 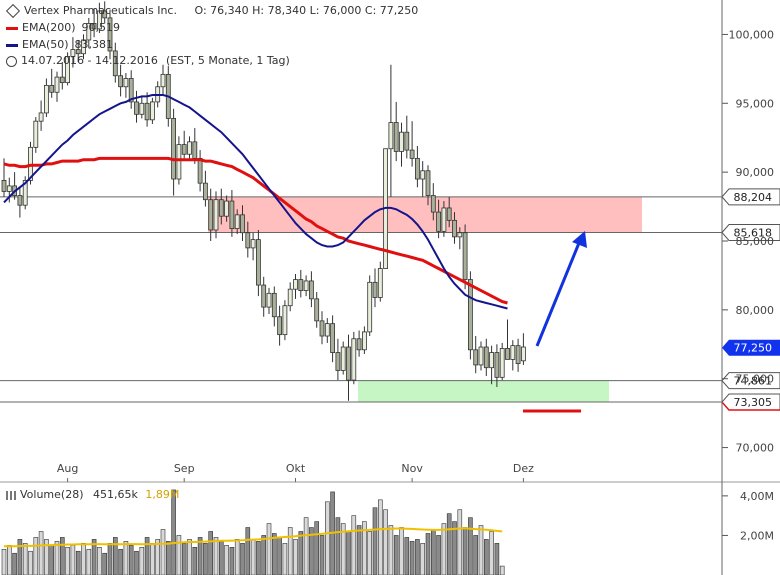 I want to click on volume-average-line, so click(x=253, y=537).